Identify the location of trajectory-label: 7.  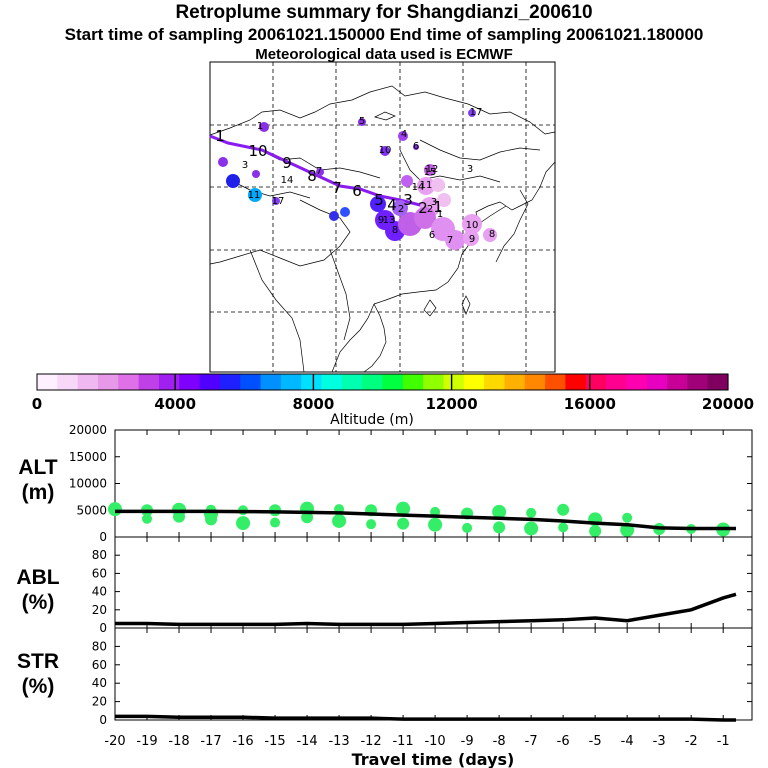
(337, 188).